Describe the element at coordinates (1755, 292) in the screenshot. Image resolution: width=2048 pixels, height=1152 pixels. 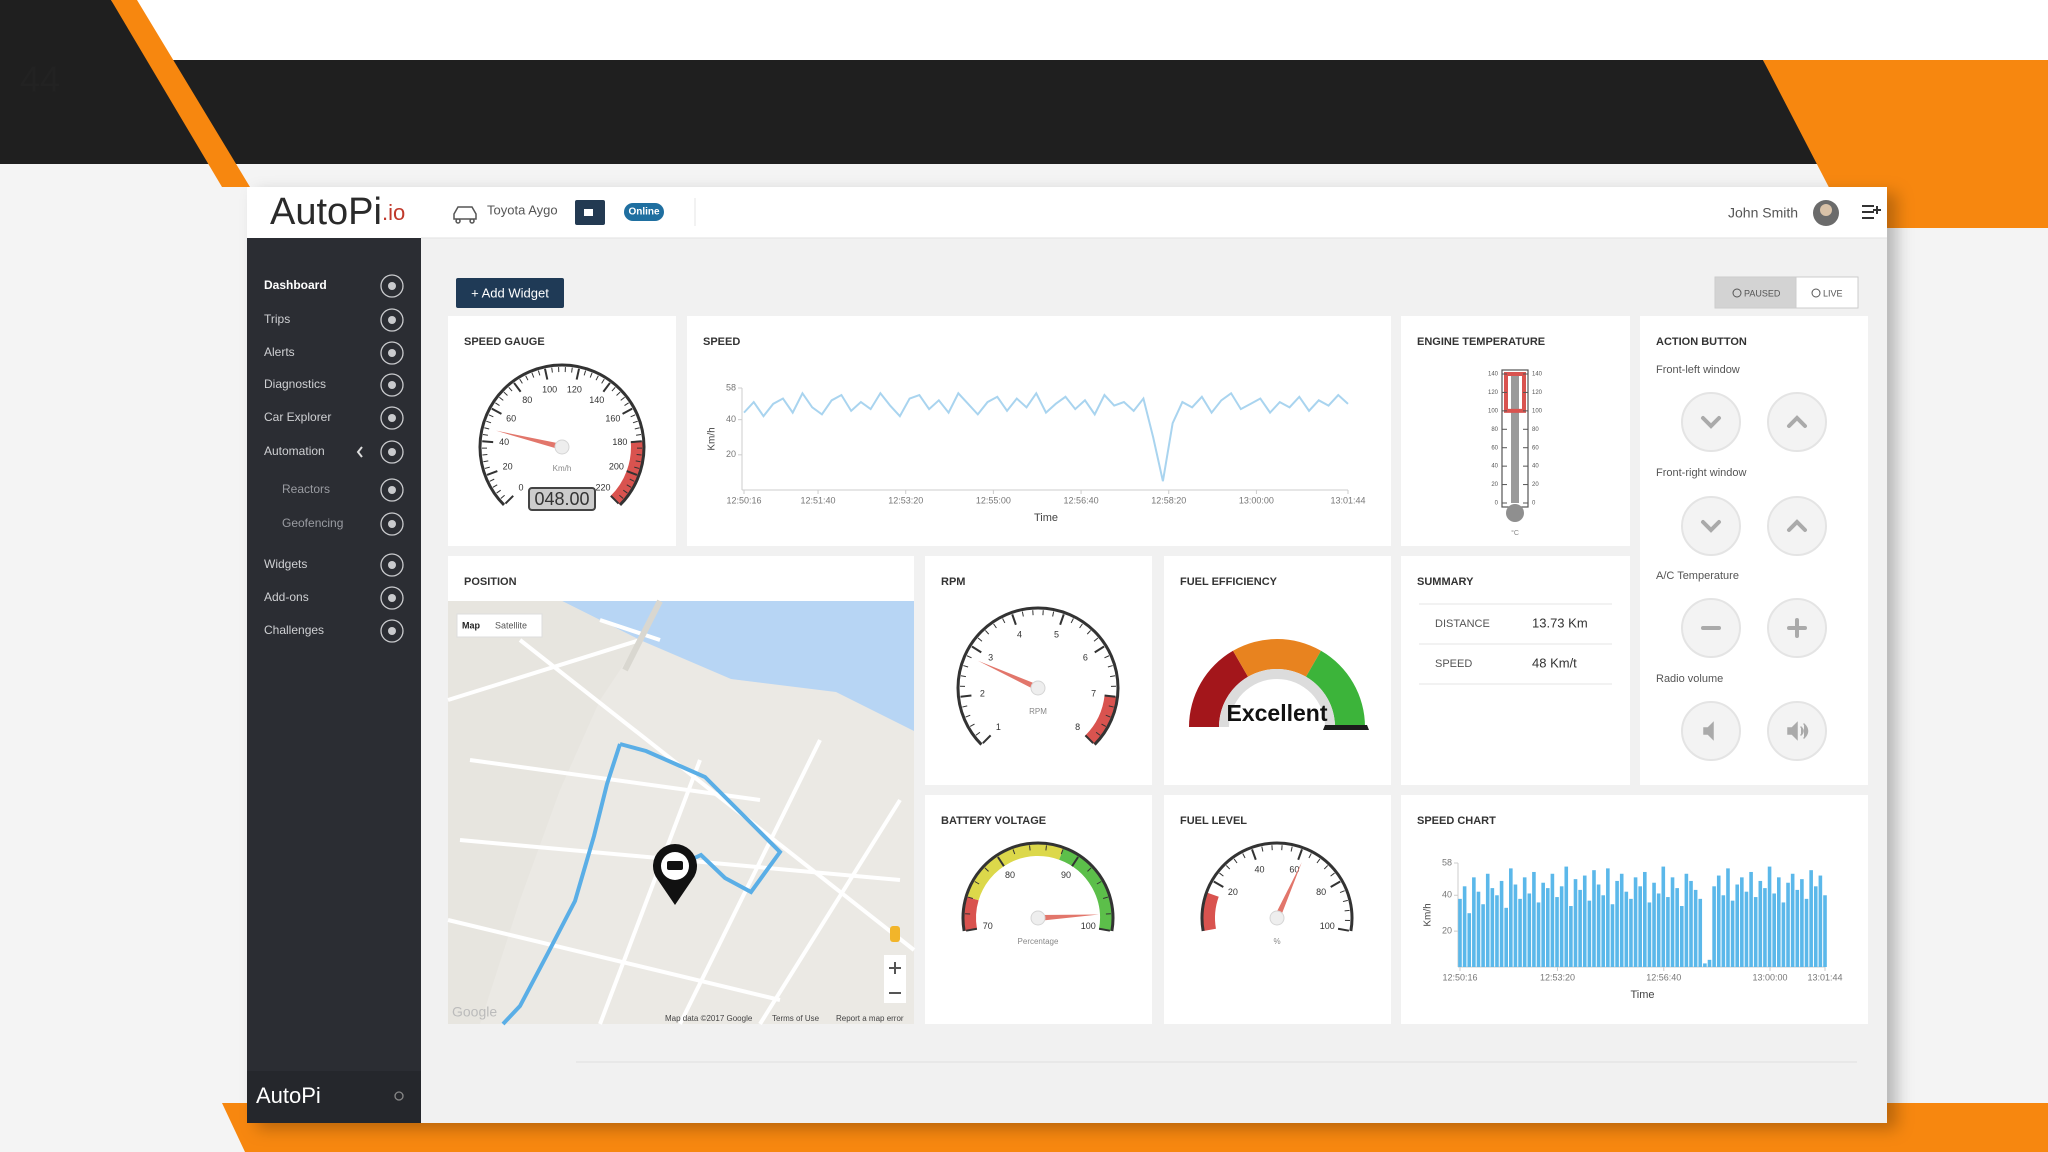
I see `paused-button` at that location.